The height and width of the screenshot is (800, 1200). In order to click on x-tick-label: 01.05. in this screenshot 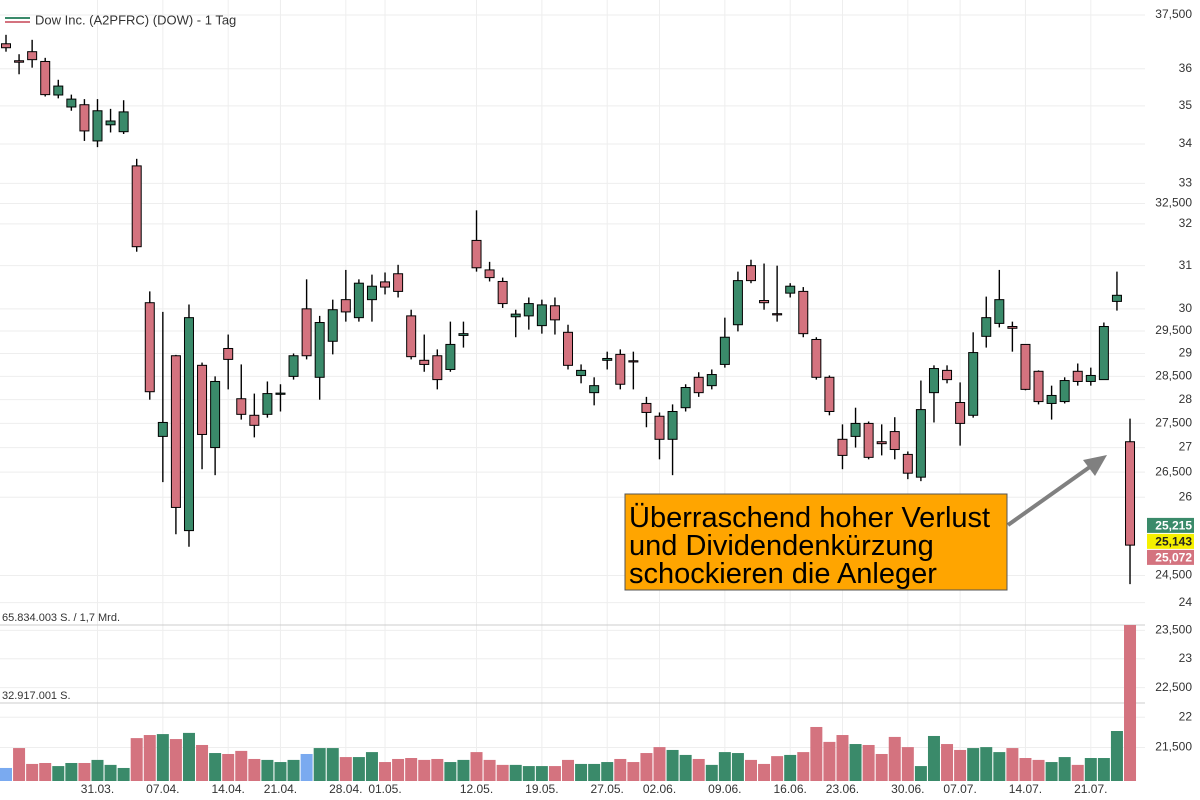, I will do `click(384, 789)`.